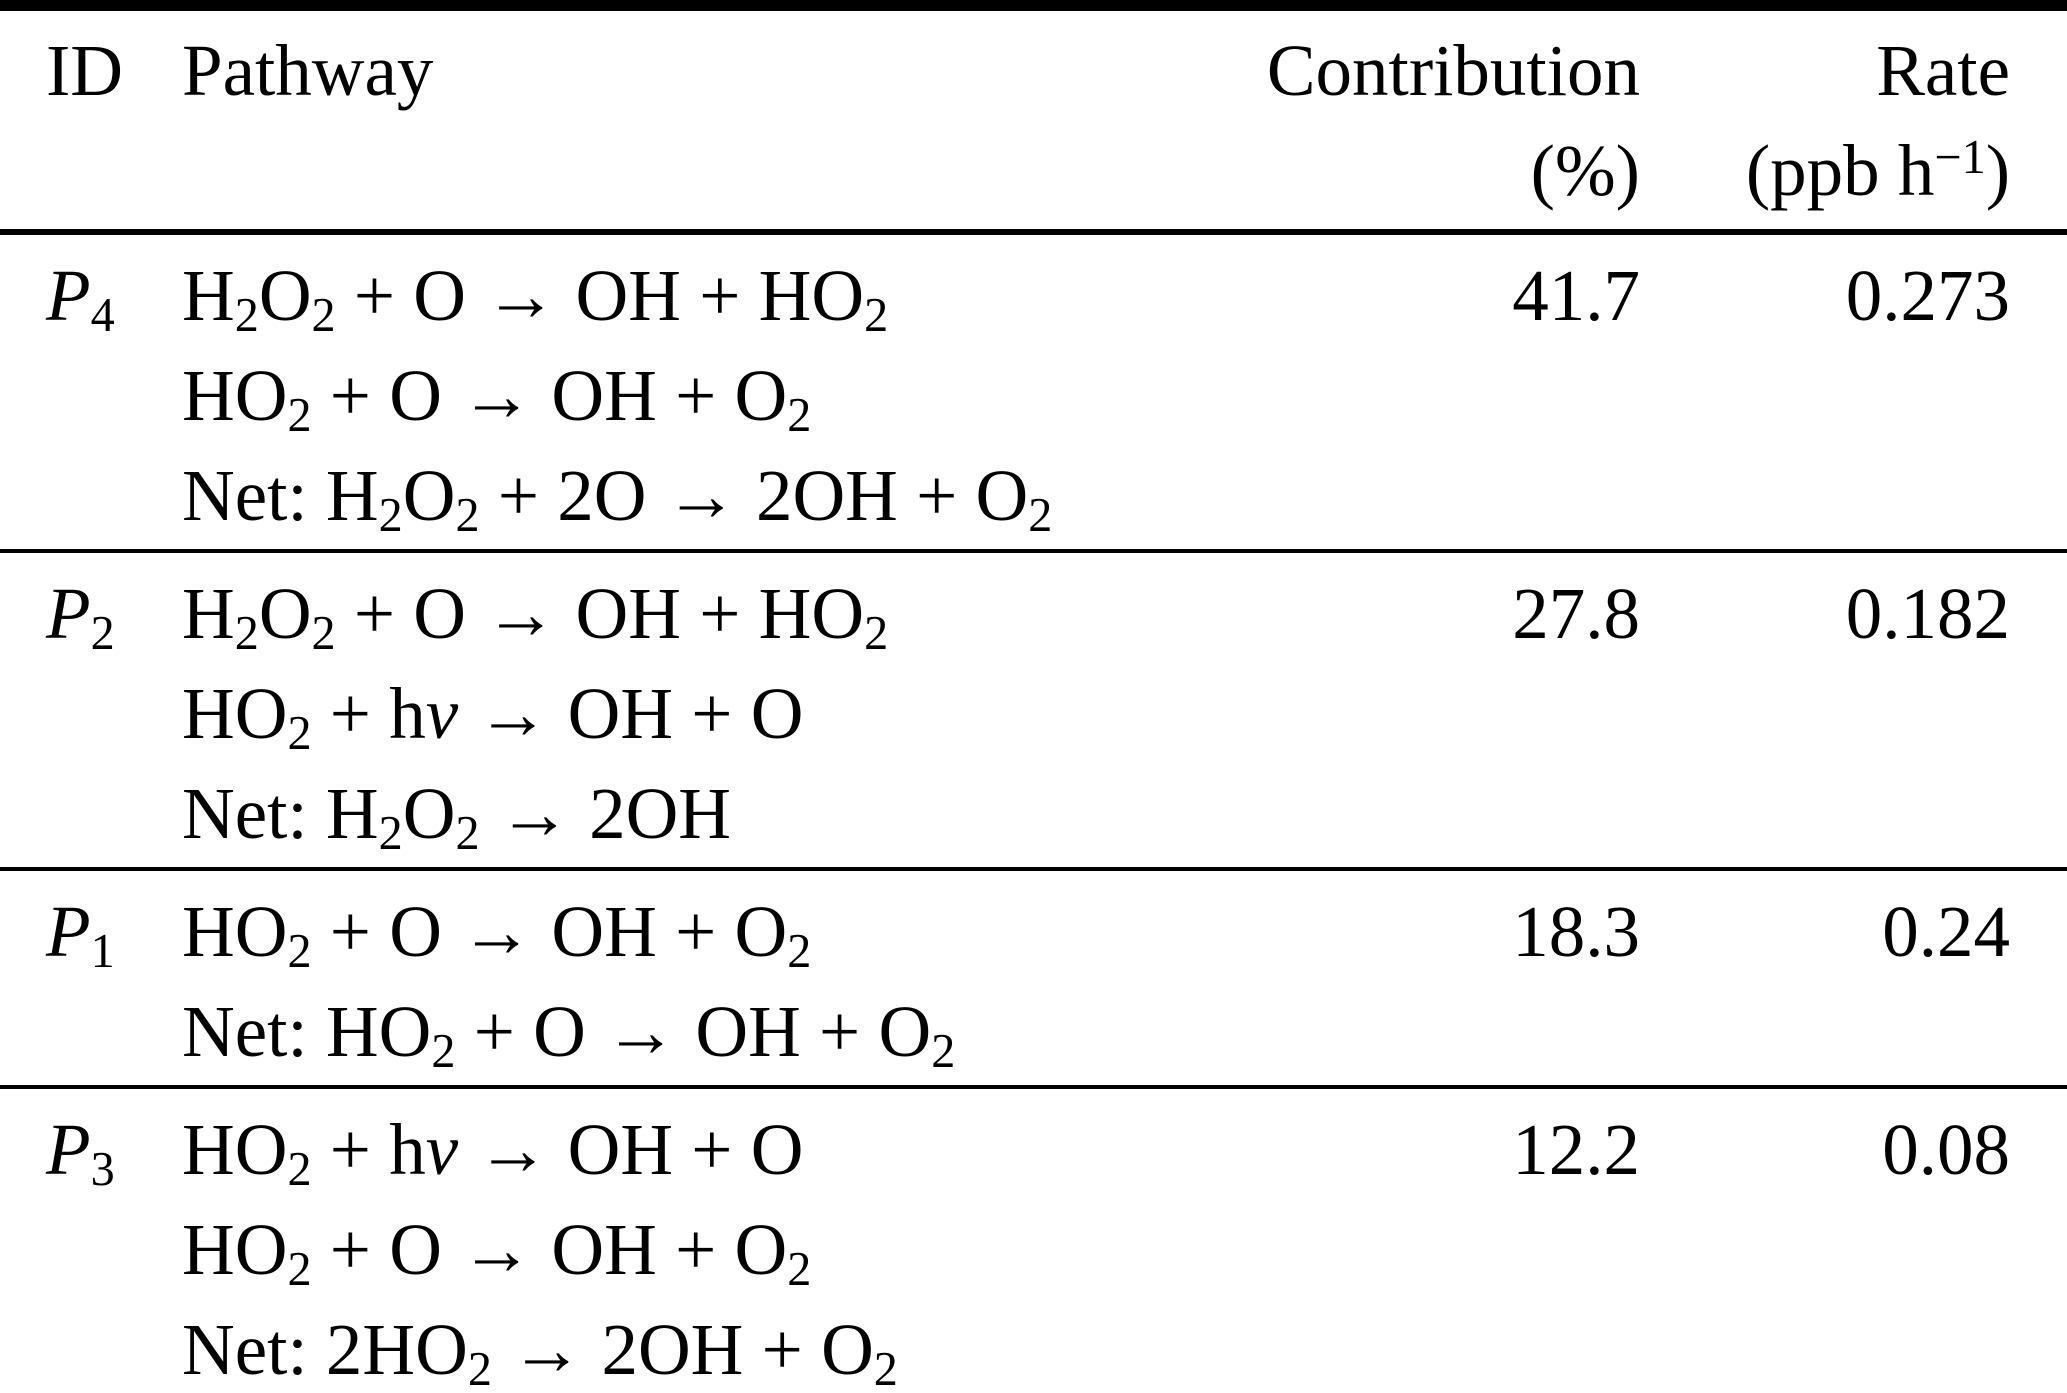 This screenshot has width=2067, height=1393. I want to click on col-header-contribution-label: Contribution, so click(1453, 70).